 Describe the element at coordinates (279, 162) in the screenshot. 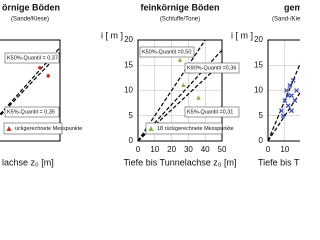

I see `x-axis-label: Tiefe bis T` at that location.